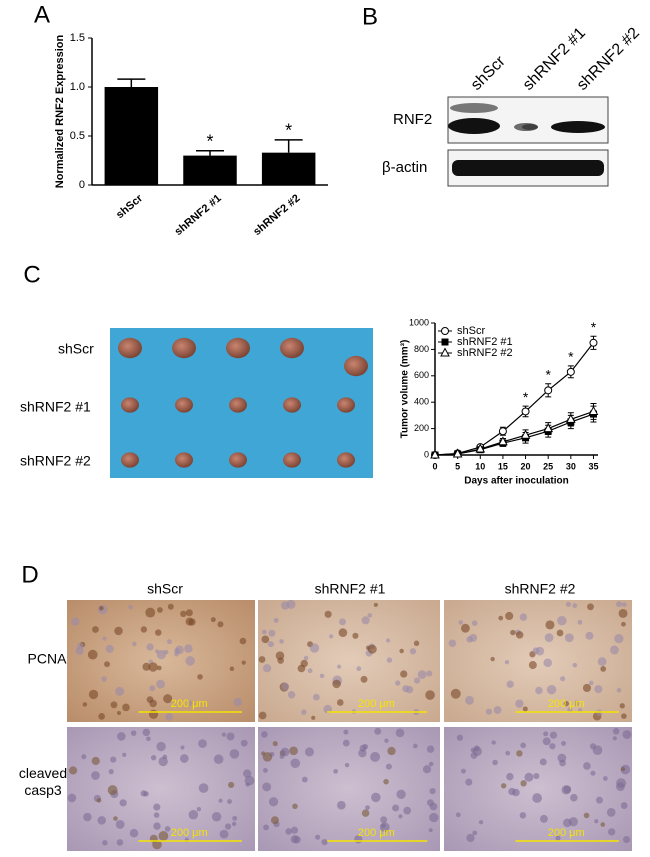  Describe the element at coordinates (350, 589) in the screenshot. I see `ihc-column-label: shRNF2 #1` at that location.